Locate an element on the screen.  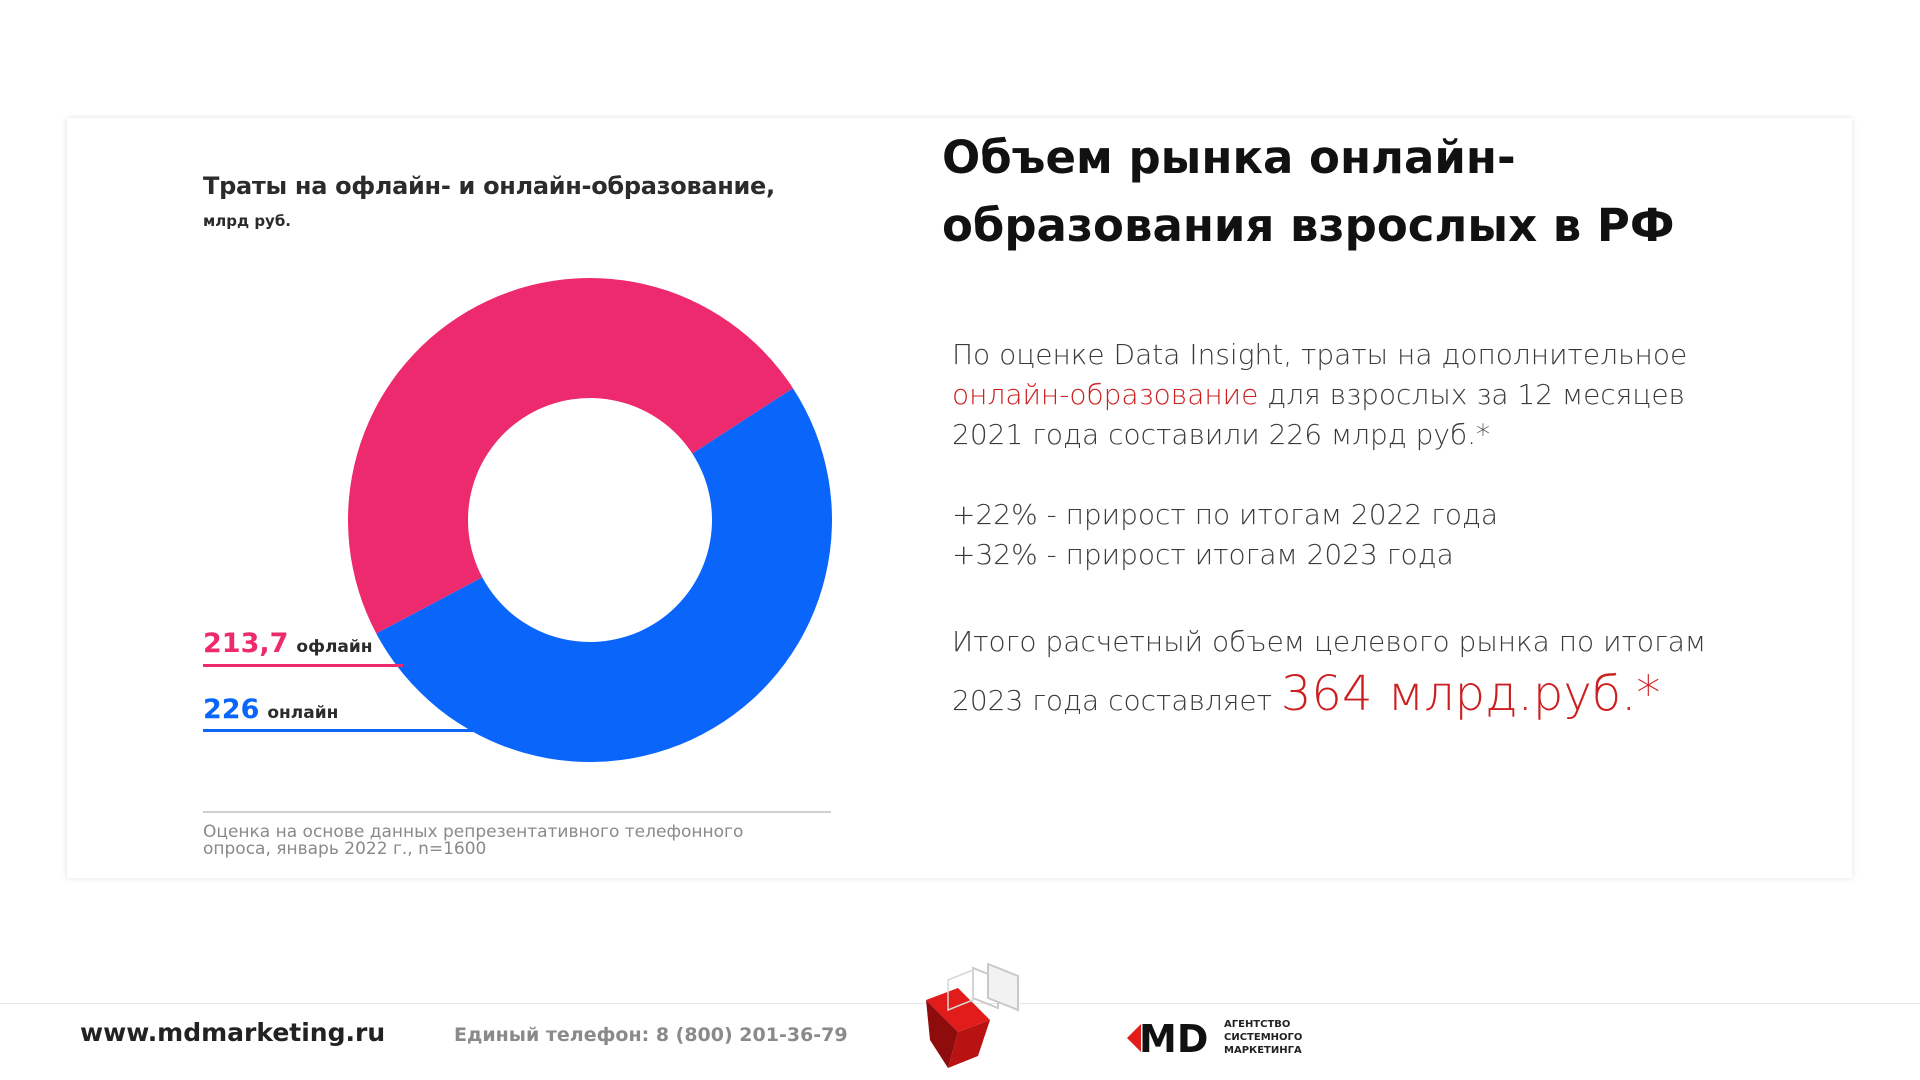
growth-2023: +32% - прирост итогам 2023 года is located at coordinates (1203, 554).